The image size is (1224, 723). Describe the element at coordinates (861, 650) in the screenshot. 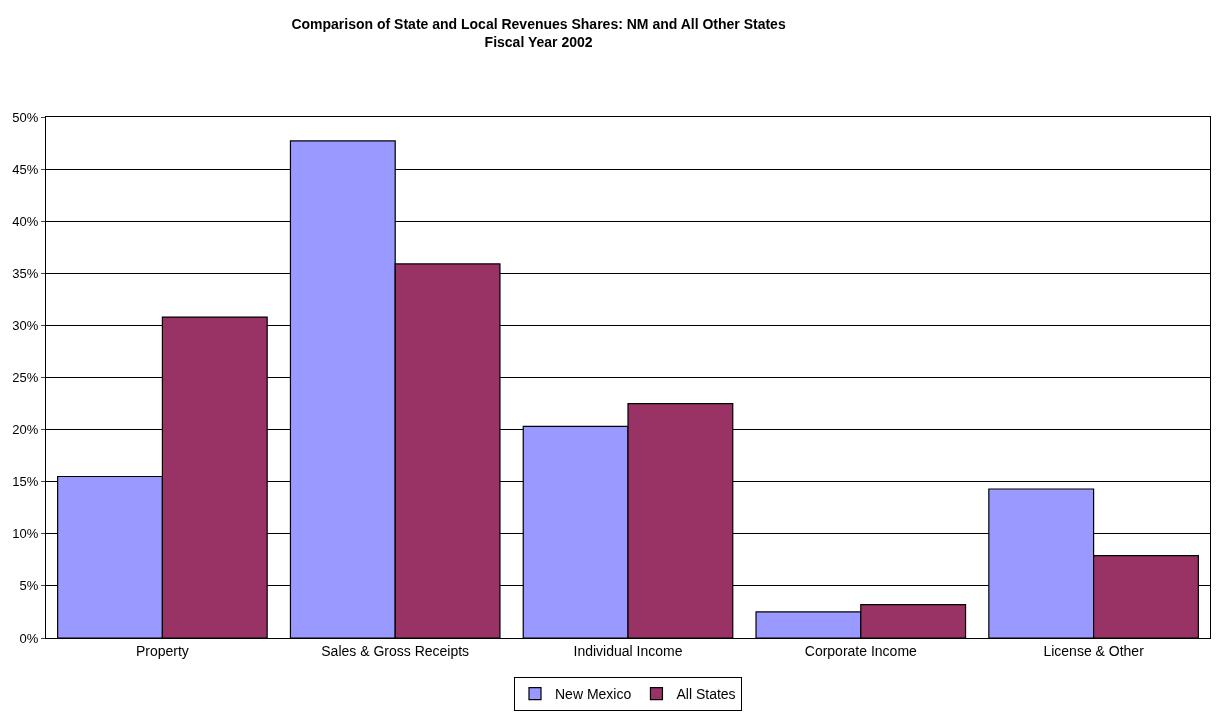

I see `x-tick-label: Corporate Income` at that location.